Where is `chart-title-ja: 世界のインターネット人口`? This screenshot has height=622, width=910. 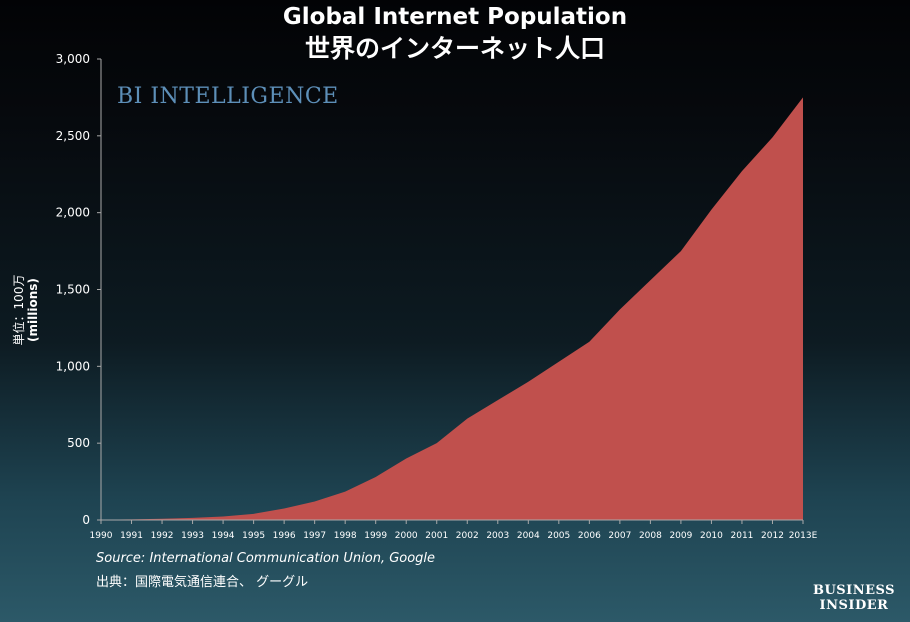 chart-title-ja: 世界のインターネット人口 is located at coordinates (454, 48).